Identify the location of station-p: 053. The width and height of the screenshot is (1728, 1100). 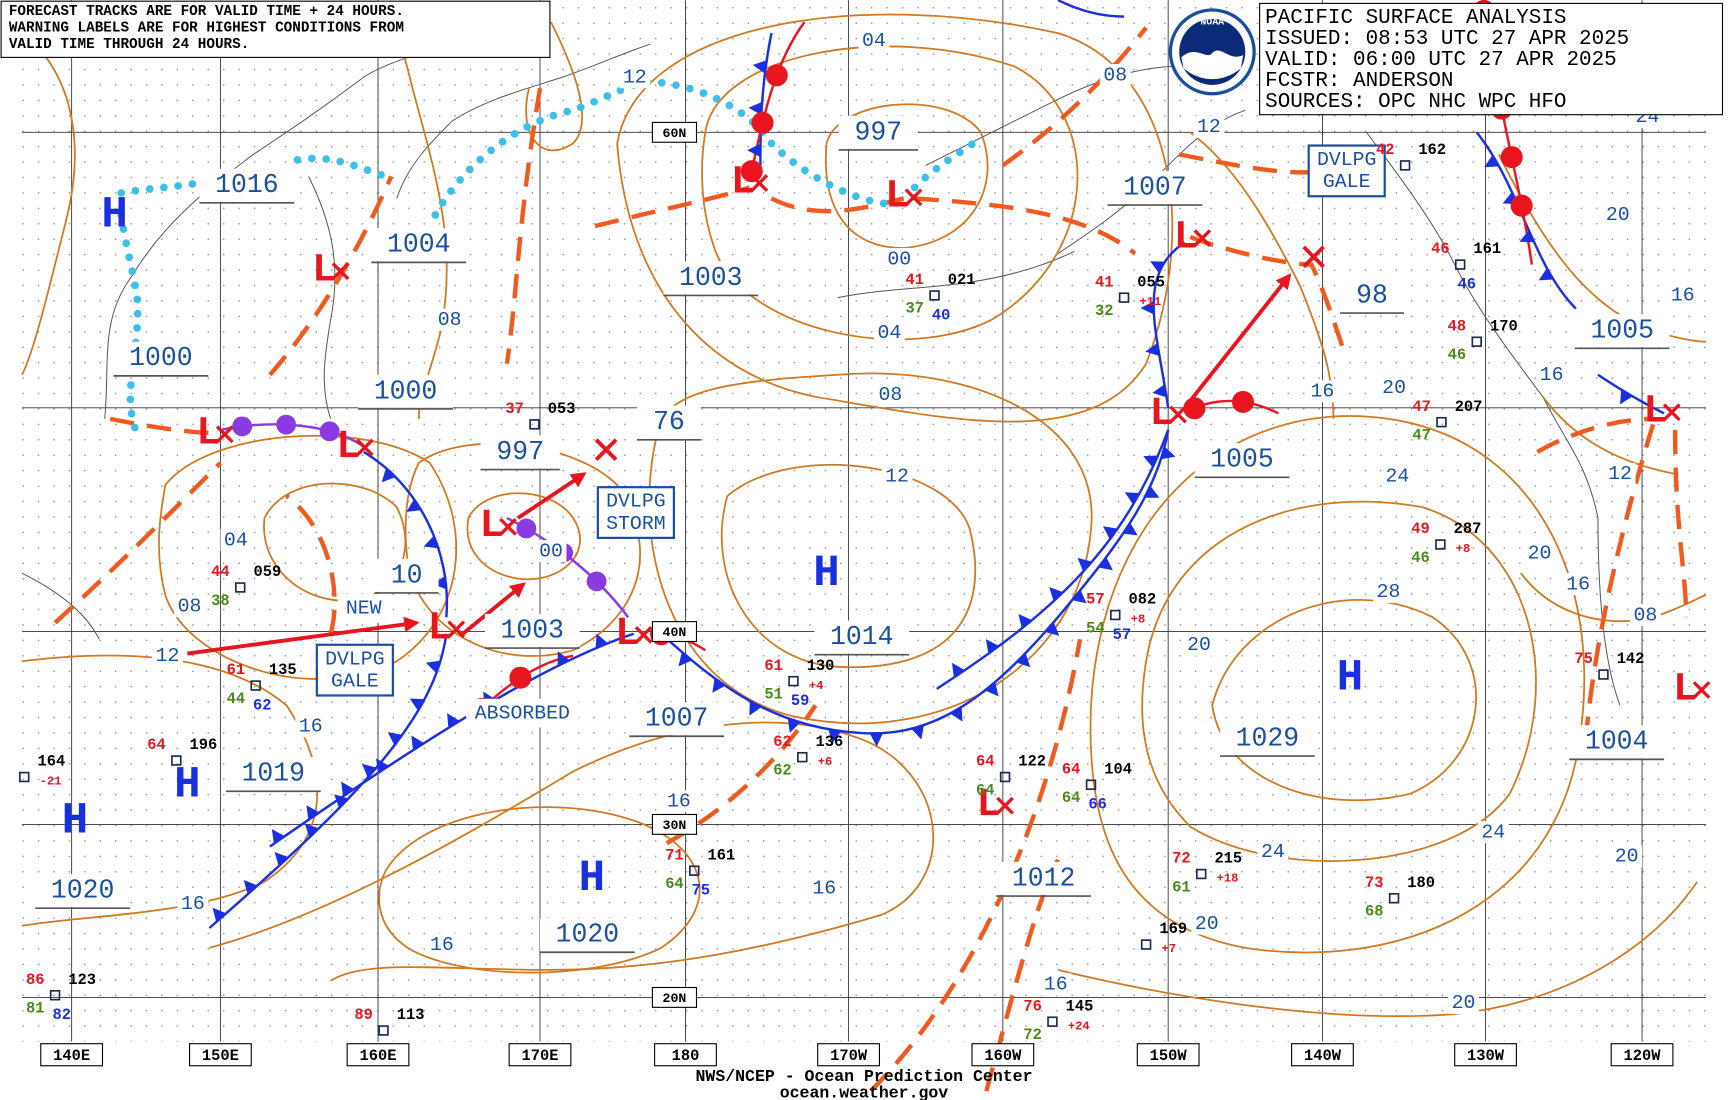
(562, 409).